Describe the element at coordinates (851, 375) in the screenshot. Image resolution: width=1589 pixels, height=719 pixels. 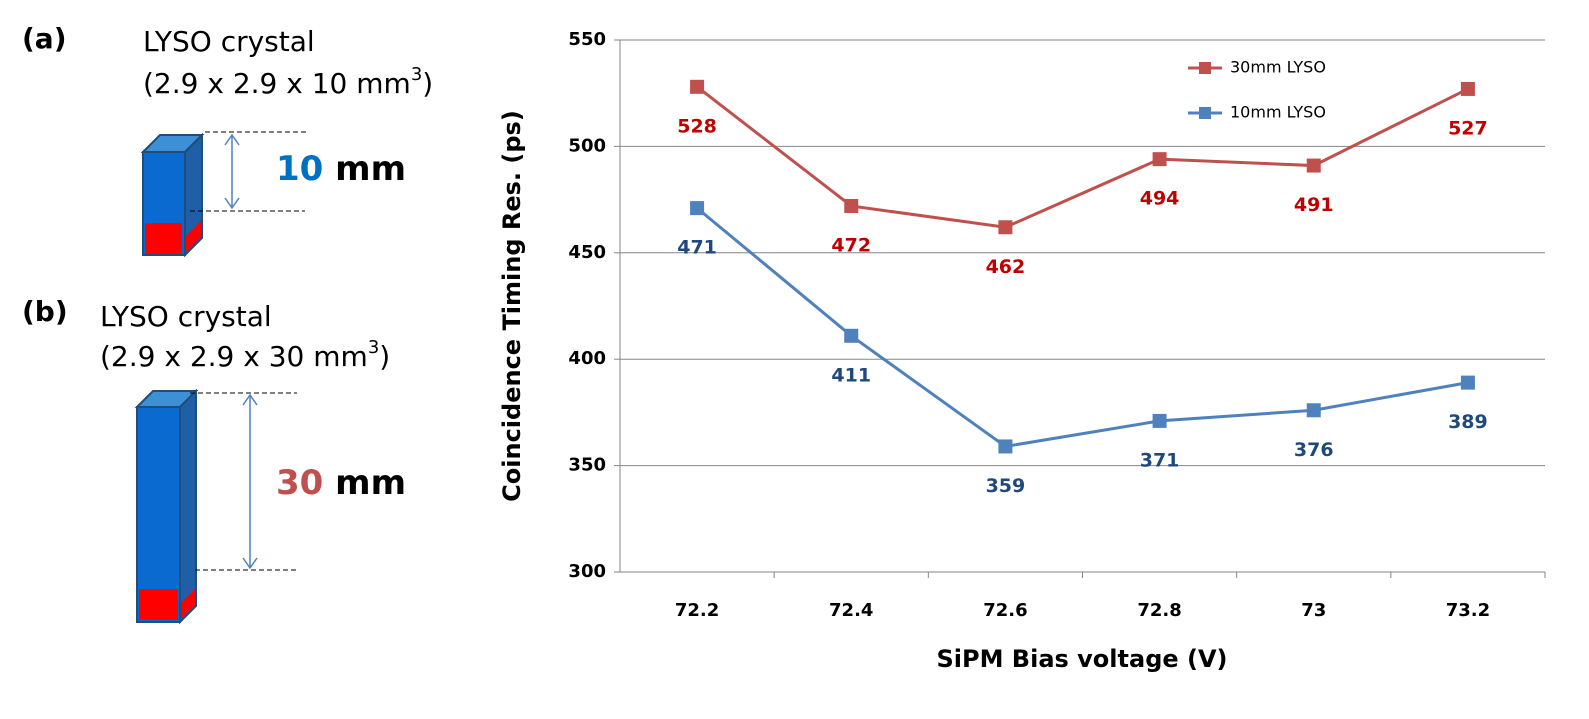
I see `data-label: 411` at that location.